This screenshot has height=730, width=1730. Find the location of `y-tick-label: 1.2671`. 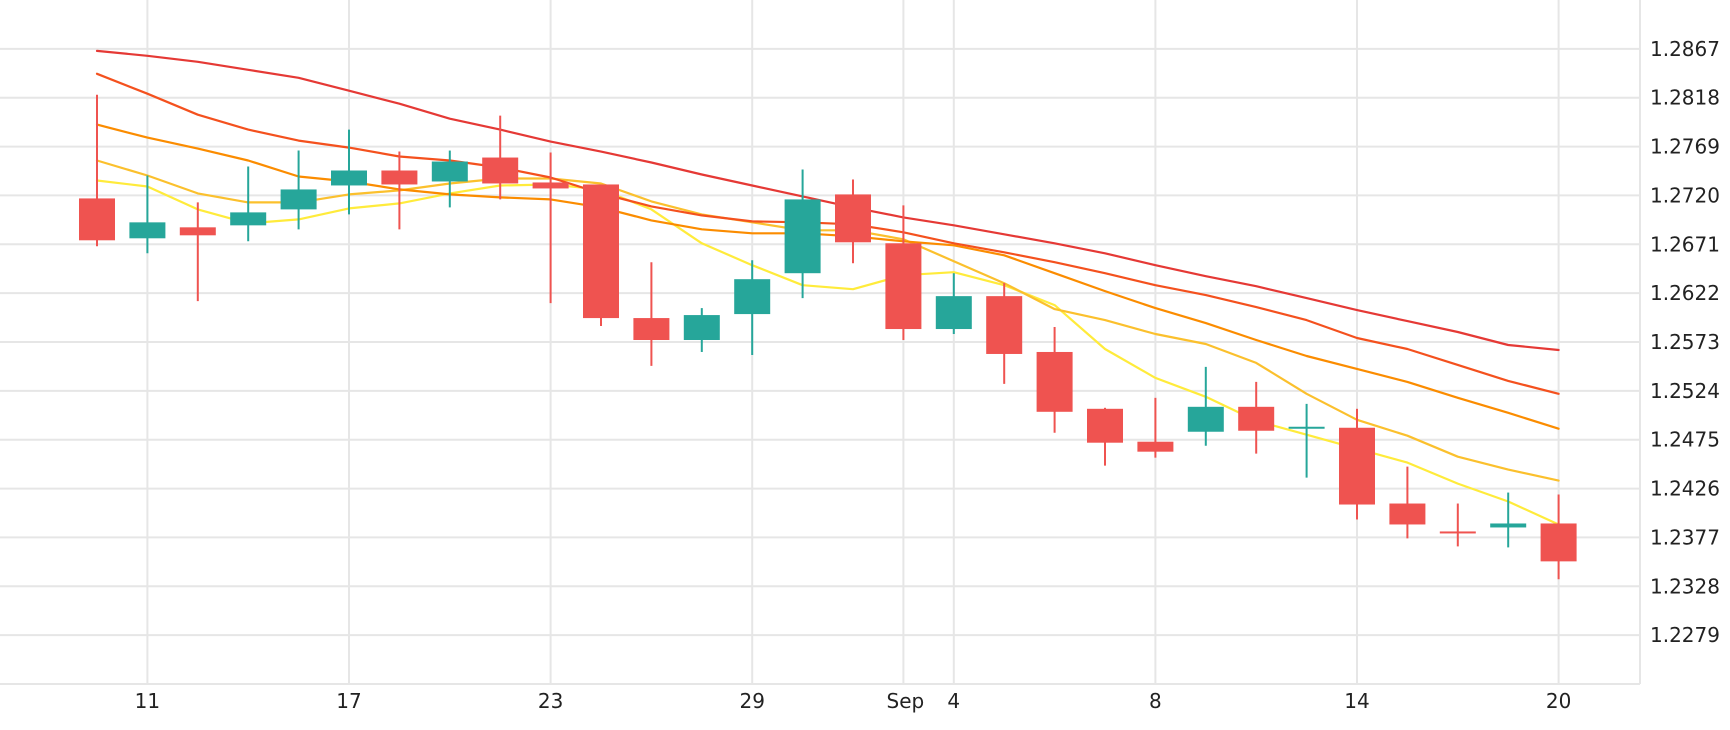

y-tick-label: 1.2671 is located at coordinates (1685, 244).